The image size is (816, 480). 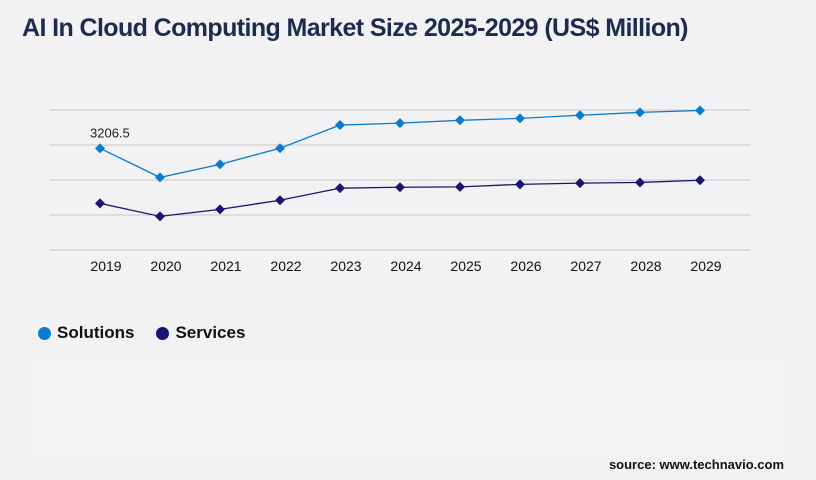 I want to click on x-tick-label: 2020, so click(x=165, y=266).